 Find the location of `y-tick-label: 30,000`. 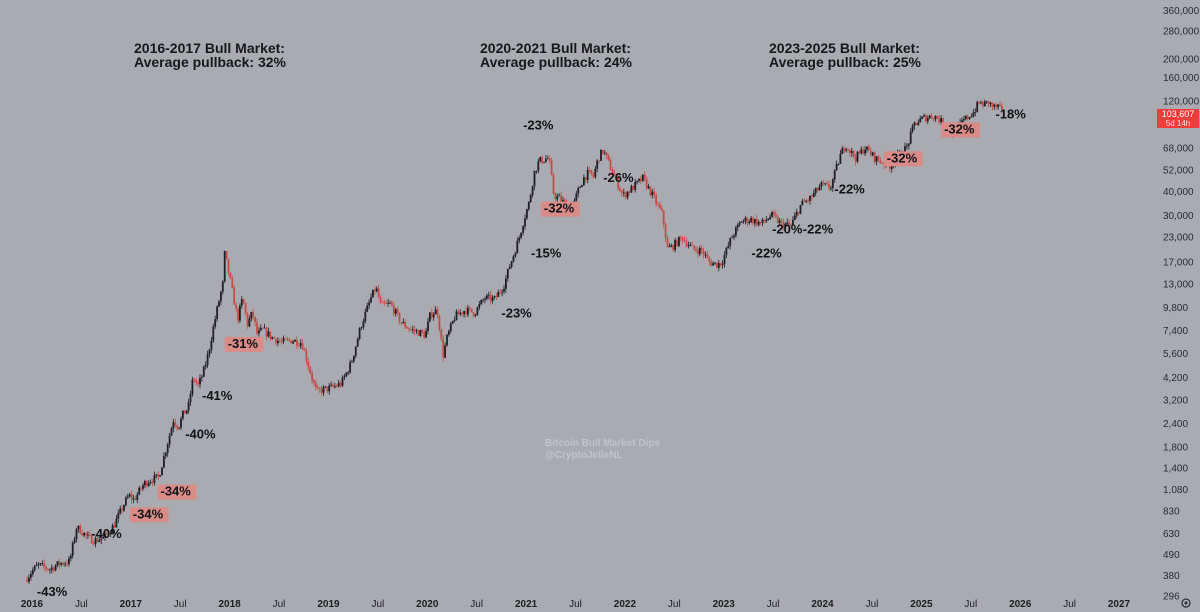

y-tick-label: 30,000 is located at coordinates (1178, 216).